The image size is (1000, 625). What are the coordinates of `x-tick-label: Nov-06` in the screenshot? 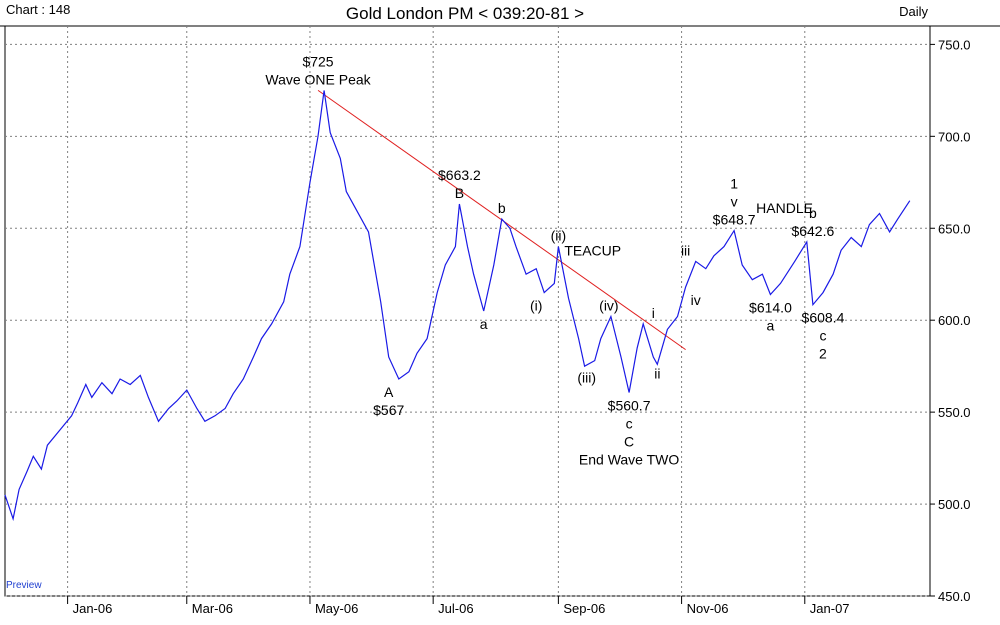 It's located at (708, 608).